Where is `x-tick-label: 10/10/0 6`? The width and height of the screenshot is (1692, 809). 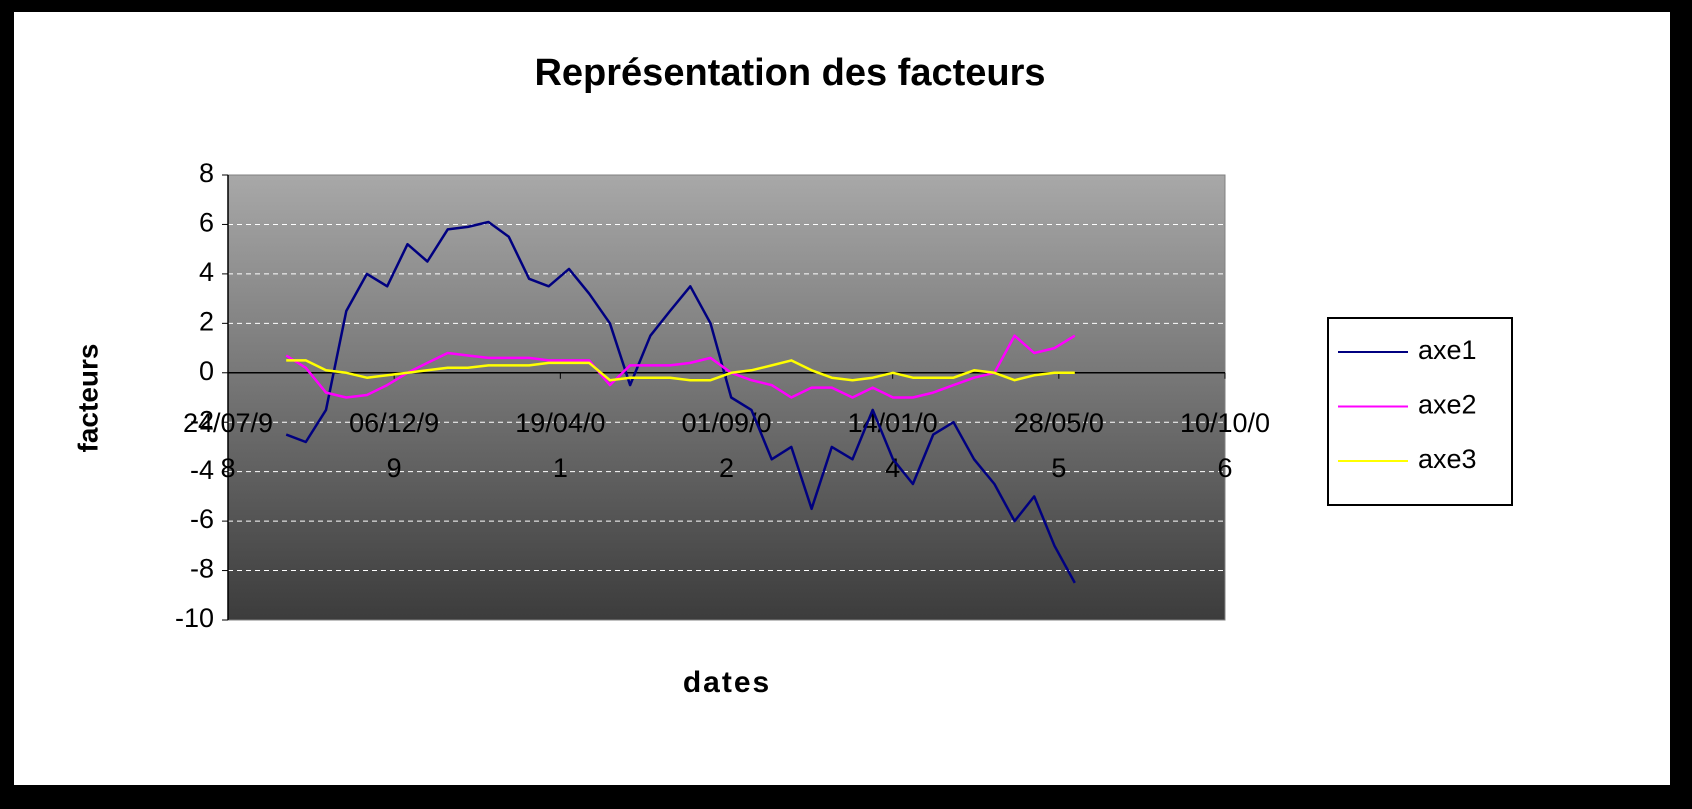 x-tick-label: 10/10/0 6 is located at coordinates (1225, 445).